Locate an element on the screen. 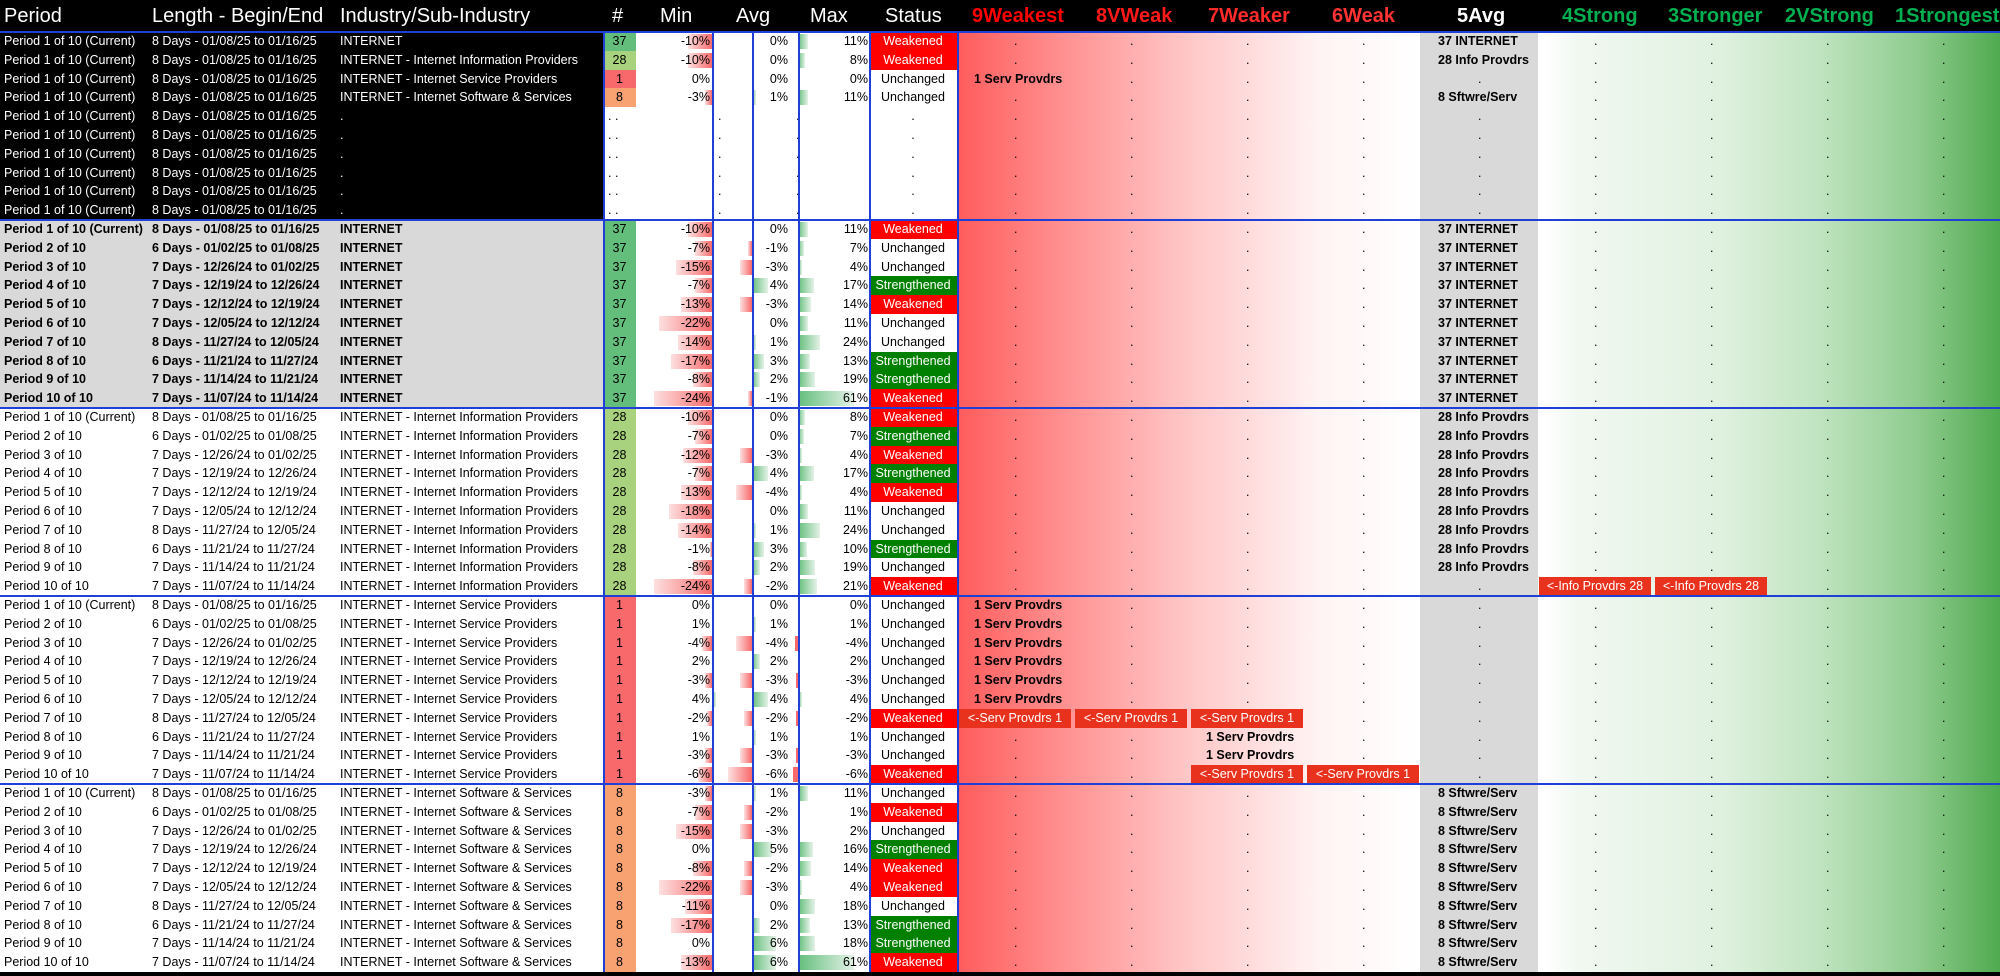  min-cell: -4% is located at coordinates (698, 642).